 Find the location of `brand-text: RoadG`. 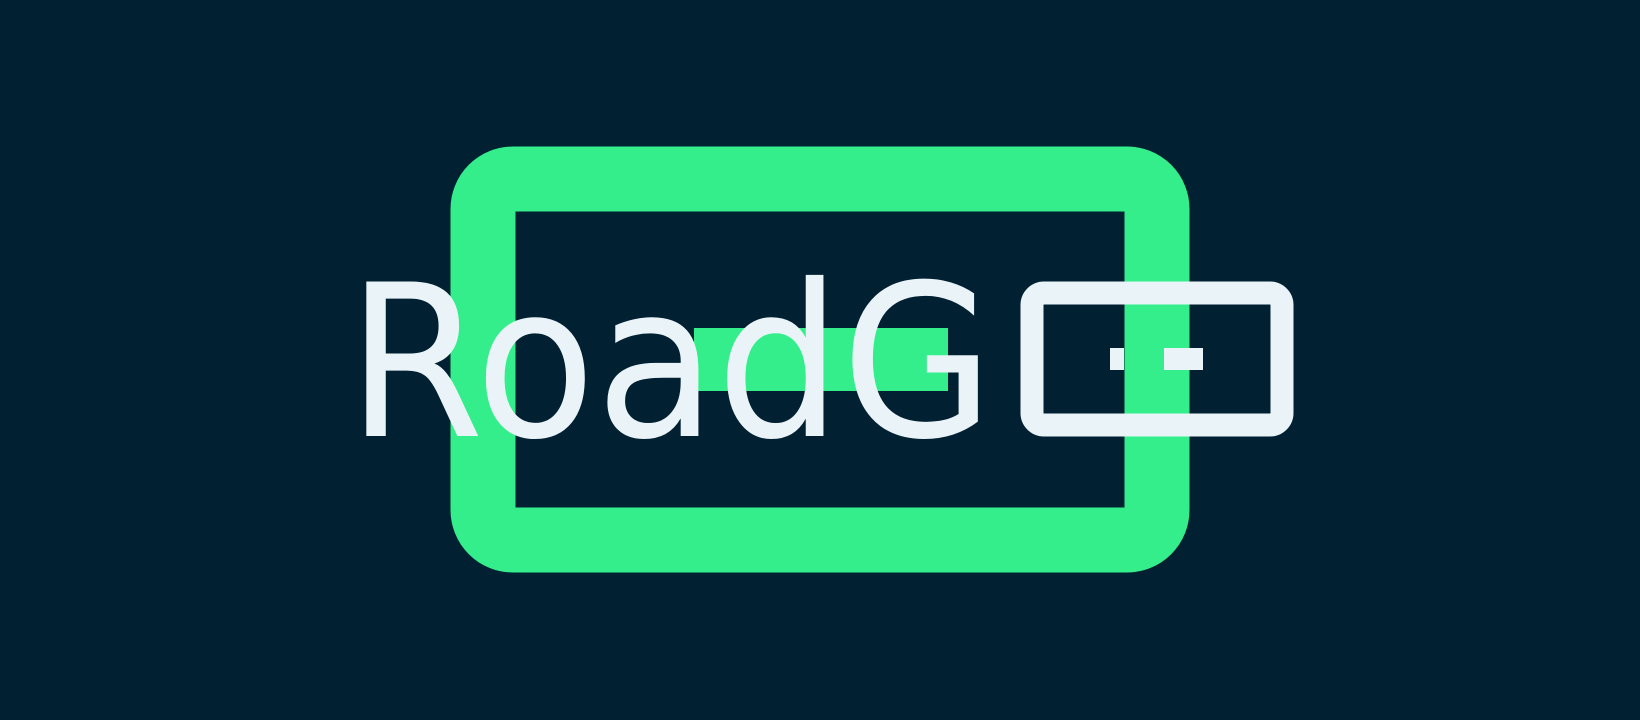

brand-text: RoadG is located at coordinates (670, 362).